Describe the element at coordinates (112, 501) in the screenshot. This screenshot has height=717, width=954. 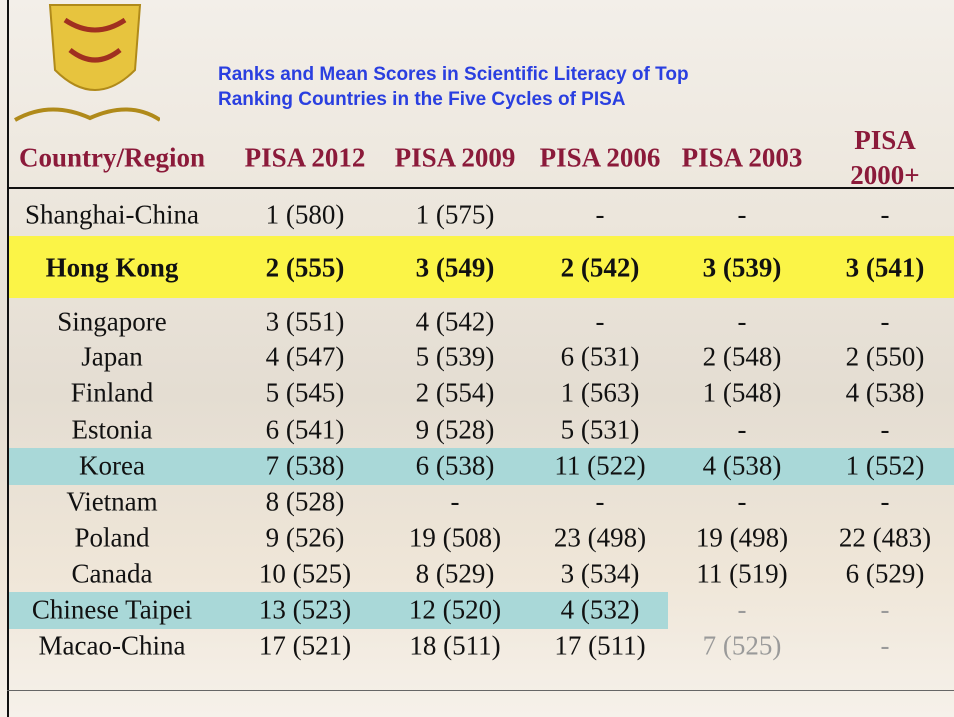
I see `row-label: Vietnam` at that location.